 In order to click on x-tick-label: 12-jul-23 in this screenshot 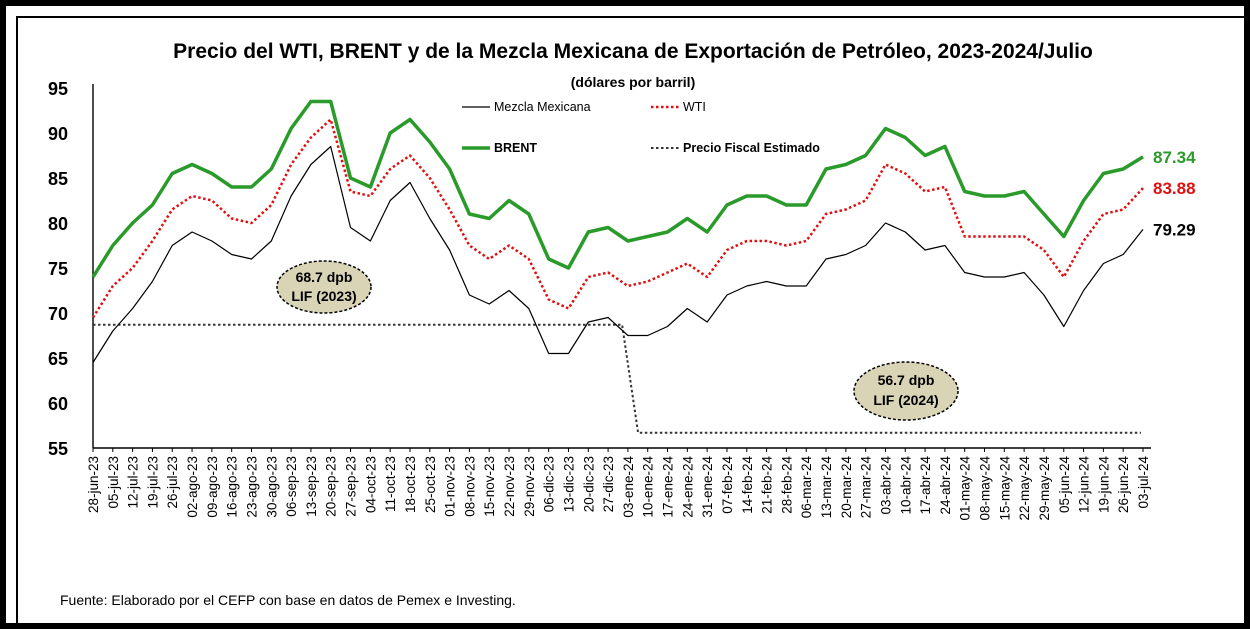, I will do `click(133, 482)`.